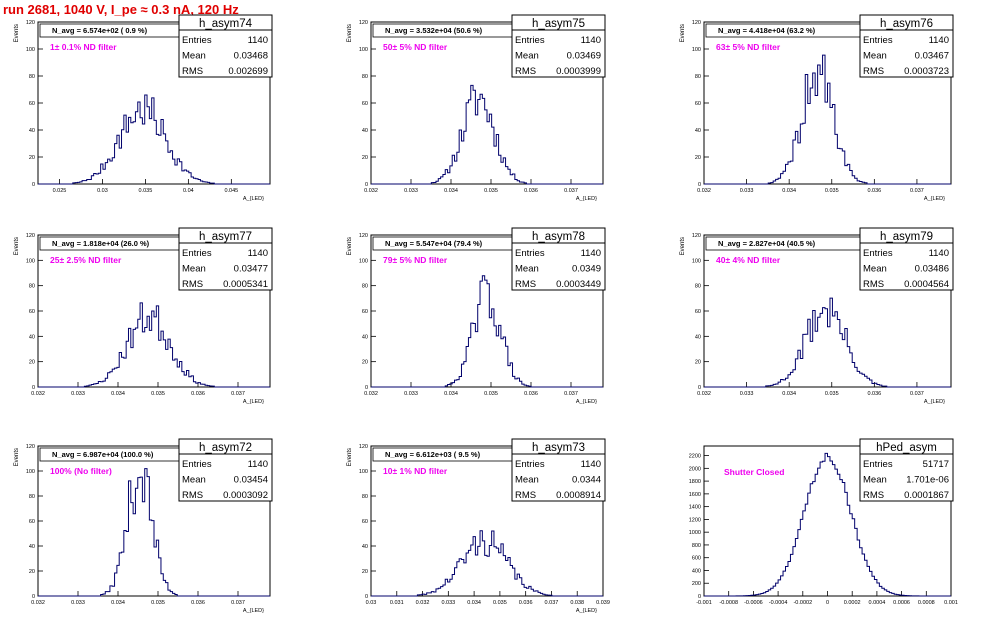  I want to click on filter-note: 1± 0.1% ND filter, so click(83, 47).